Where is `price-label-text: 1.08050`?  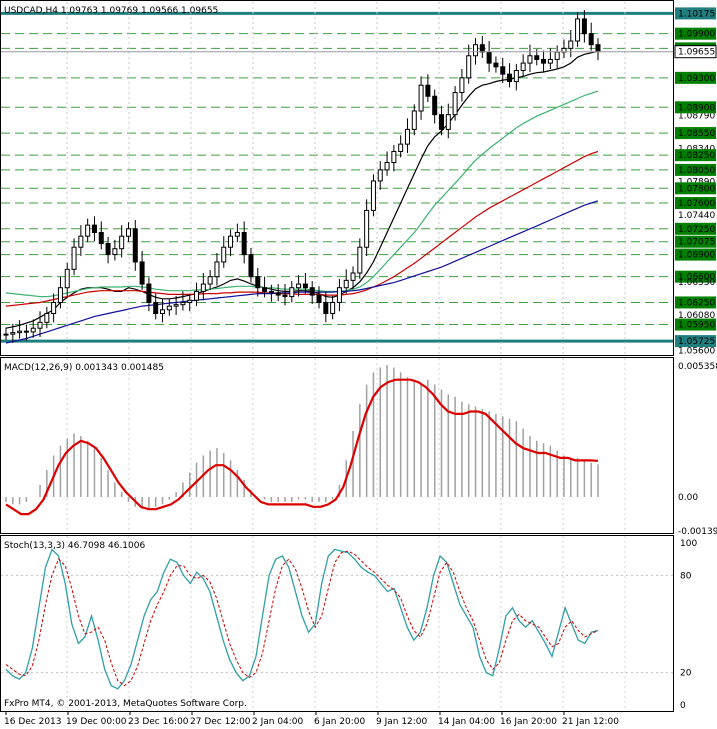
price-label-text: 1.08050 is located at coordinates (696, 171).